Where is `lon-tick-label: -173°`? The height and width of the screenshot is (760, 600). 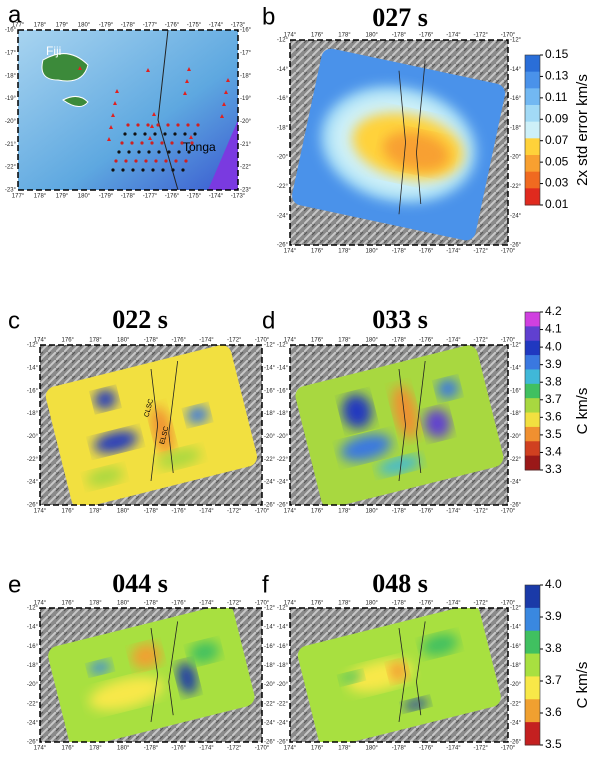
lon-tick-label: -173° is located at coordinates (238, 197).